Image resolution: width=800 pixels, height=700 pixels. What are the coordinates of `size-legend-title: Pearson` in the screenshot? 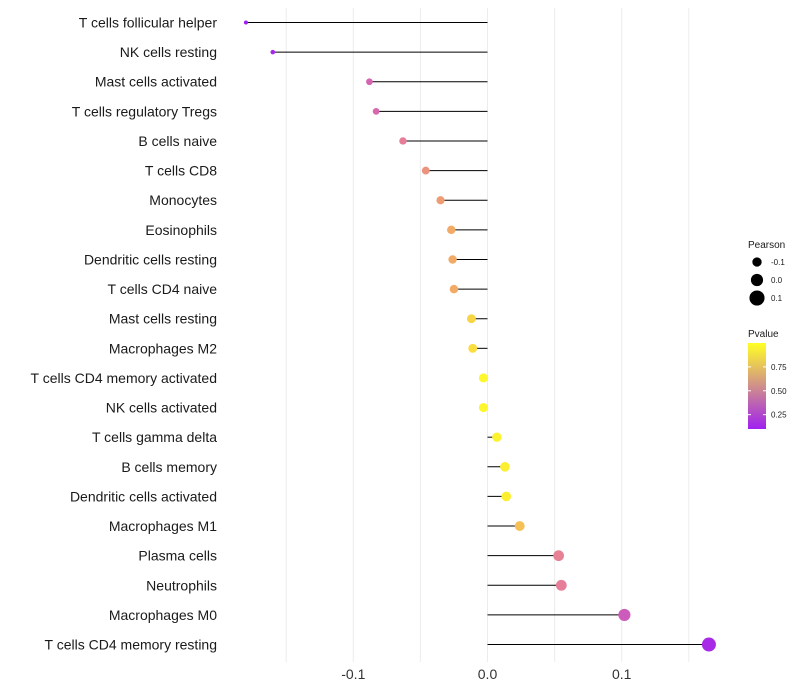 It's located at (766, 245).